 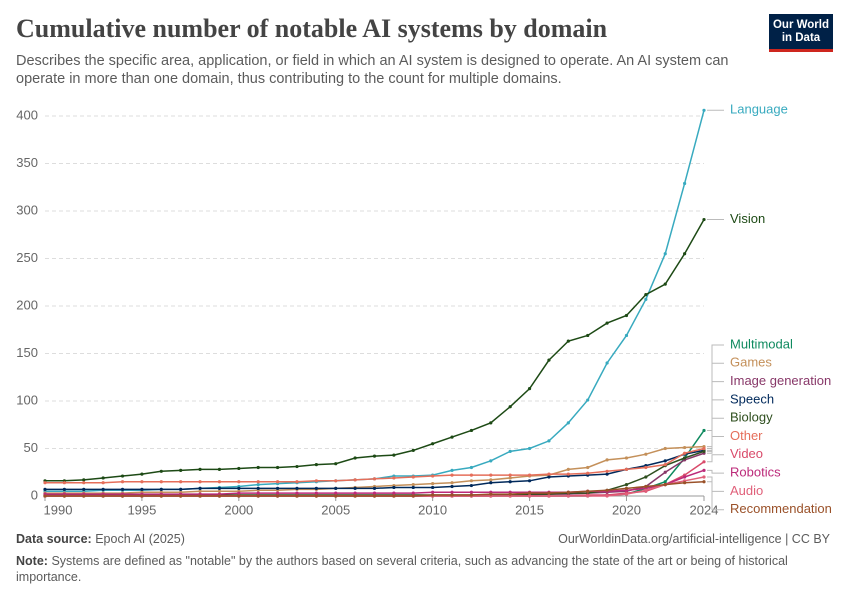 What do you see at coordinates (751, 417) in the screenshot?
I see `legend-label: Biology` at bounding box center [751, 417].